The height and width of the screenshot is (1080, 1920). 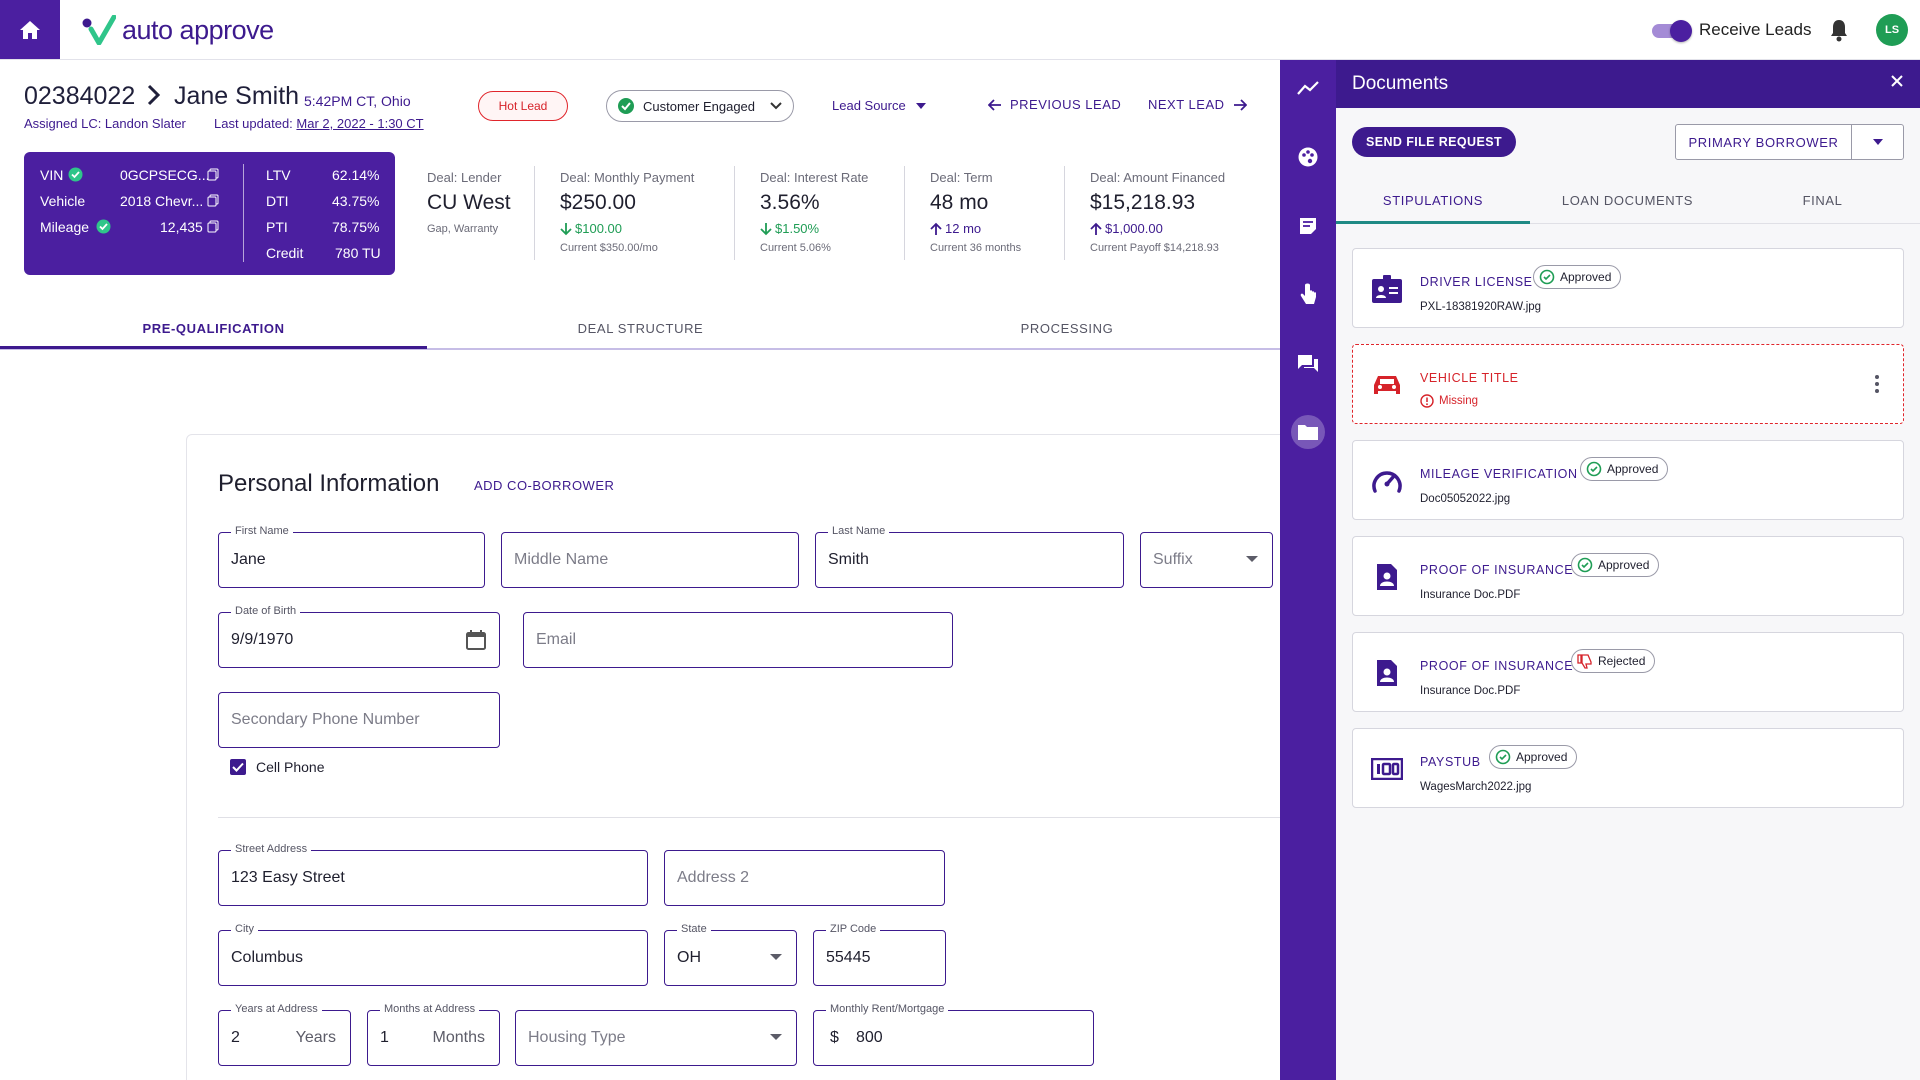 I want to click on first-name-field: First Name Jane, so click(x=351, y=556).